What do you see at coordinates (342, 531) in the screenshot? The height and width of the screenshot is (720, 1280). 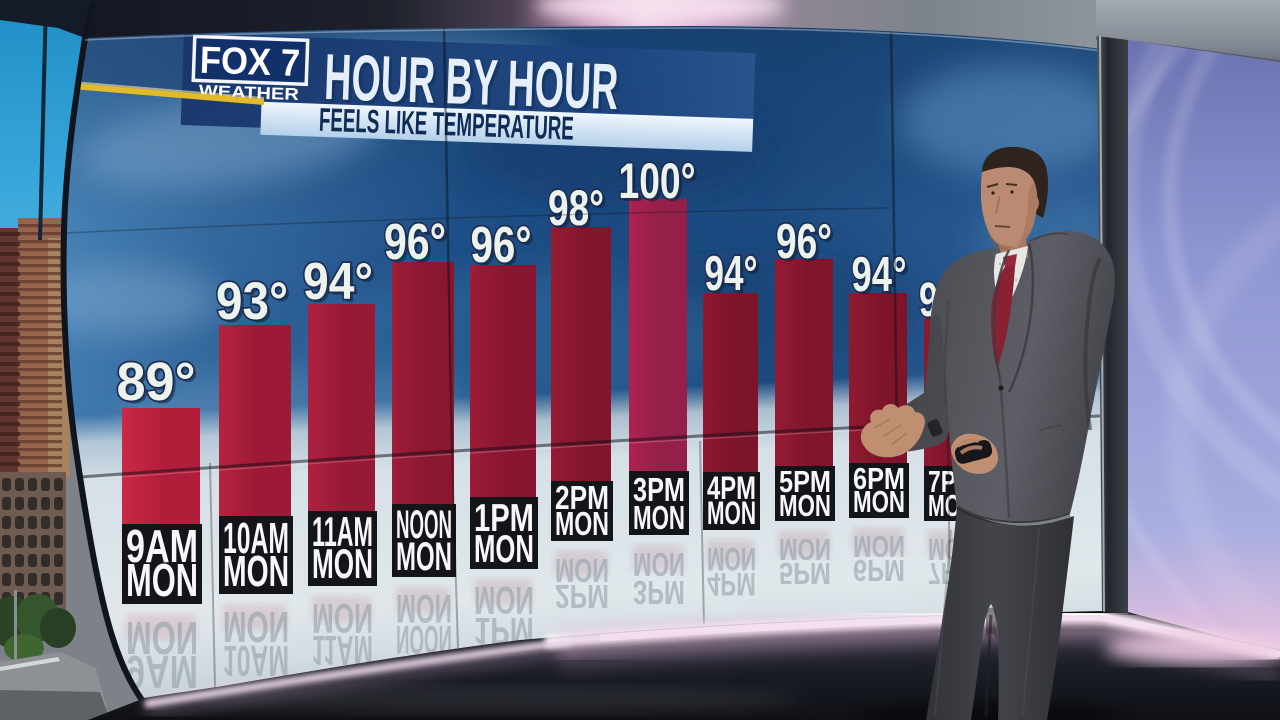 I see `svg-text: 11AM` at bounding box center [342, 531].